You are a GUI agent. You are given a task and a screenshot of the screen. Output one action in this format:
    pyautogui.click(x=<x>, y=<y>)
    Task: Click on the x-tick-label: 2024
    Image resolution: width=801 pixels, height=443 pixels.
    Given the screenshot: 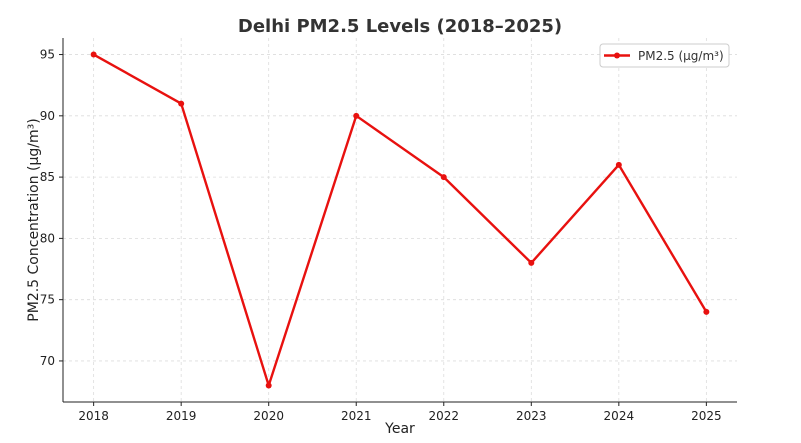 What is the action you would take?
    pyautogui.click(x=619, y=416)
    